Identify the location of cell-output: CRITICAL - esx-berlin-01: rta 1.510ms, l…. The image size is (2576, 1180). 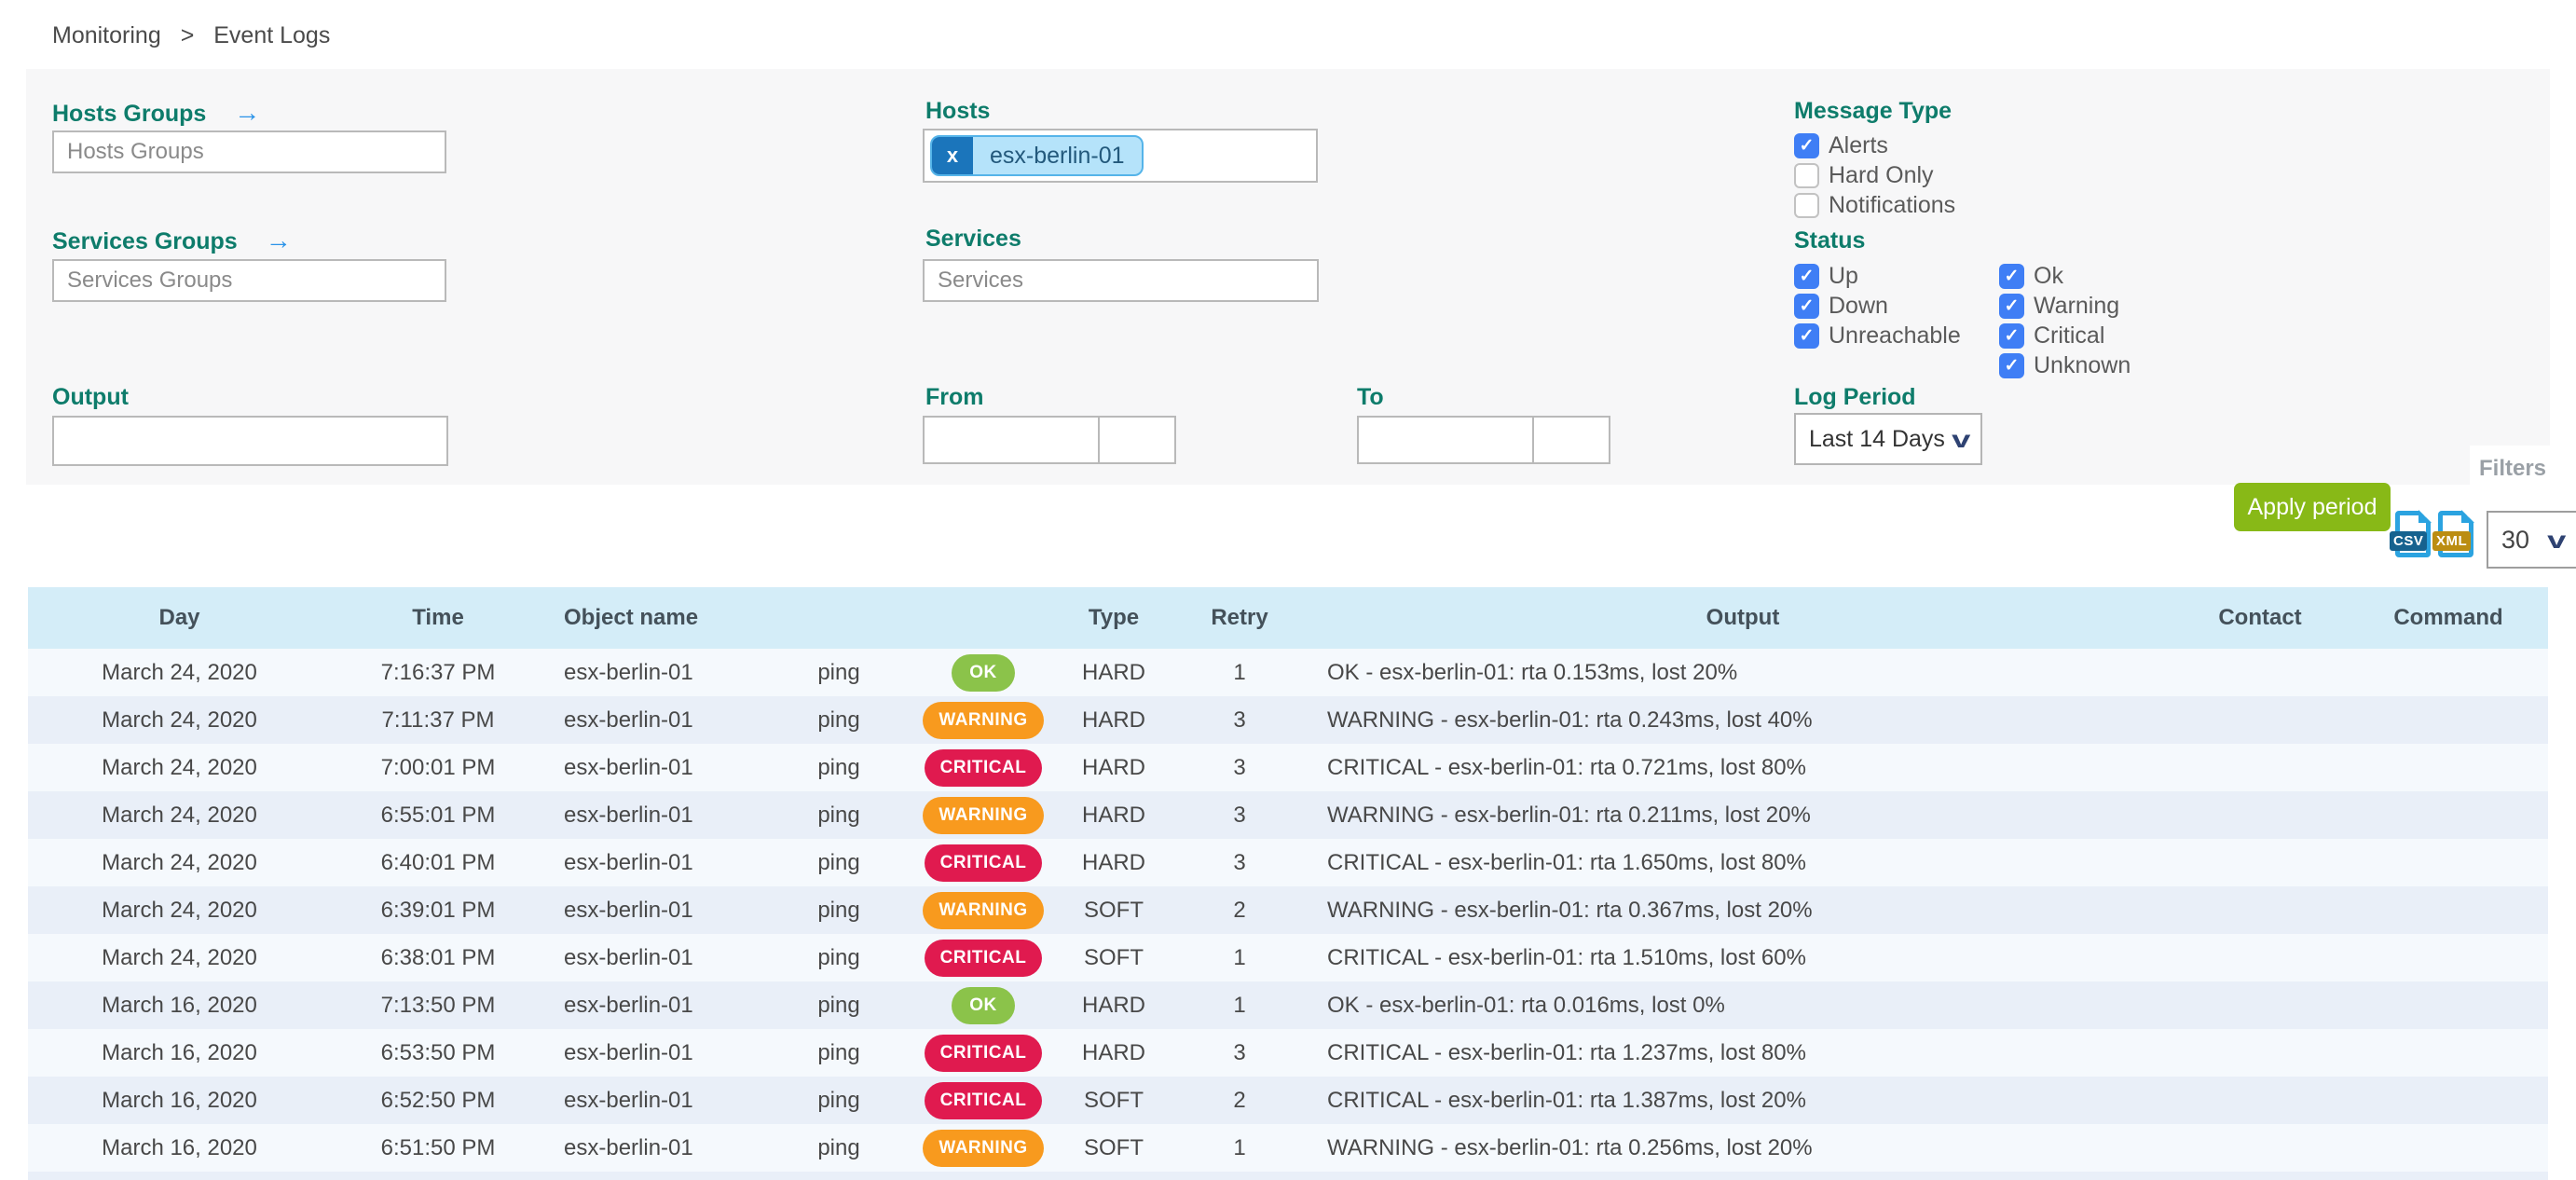
(1566, 957).